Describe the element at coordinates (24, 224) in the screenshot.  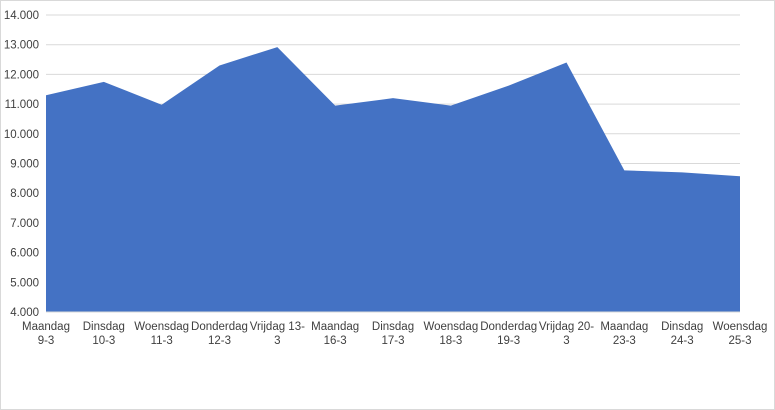
I see `y-tick-label: 7.000` at that location.